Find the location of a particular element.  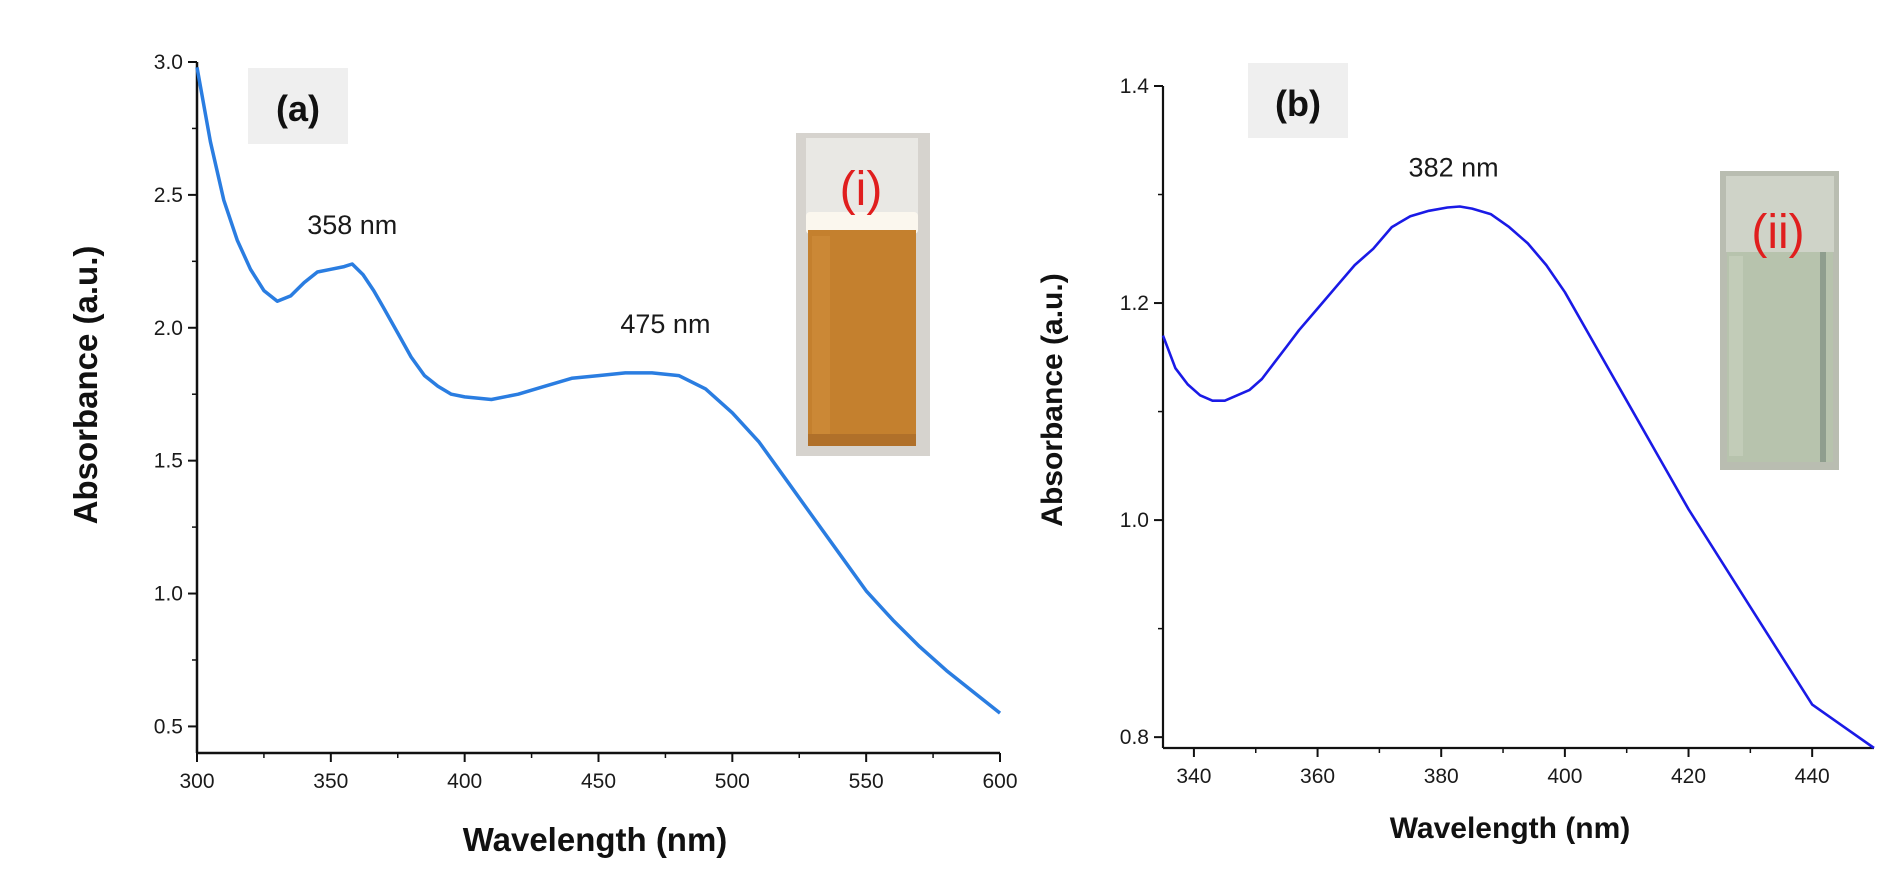

y-tick-label-b: 1.0 is located at coordinates (1134, 520).